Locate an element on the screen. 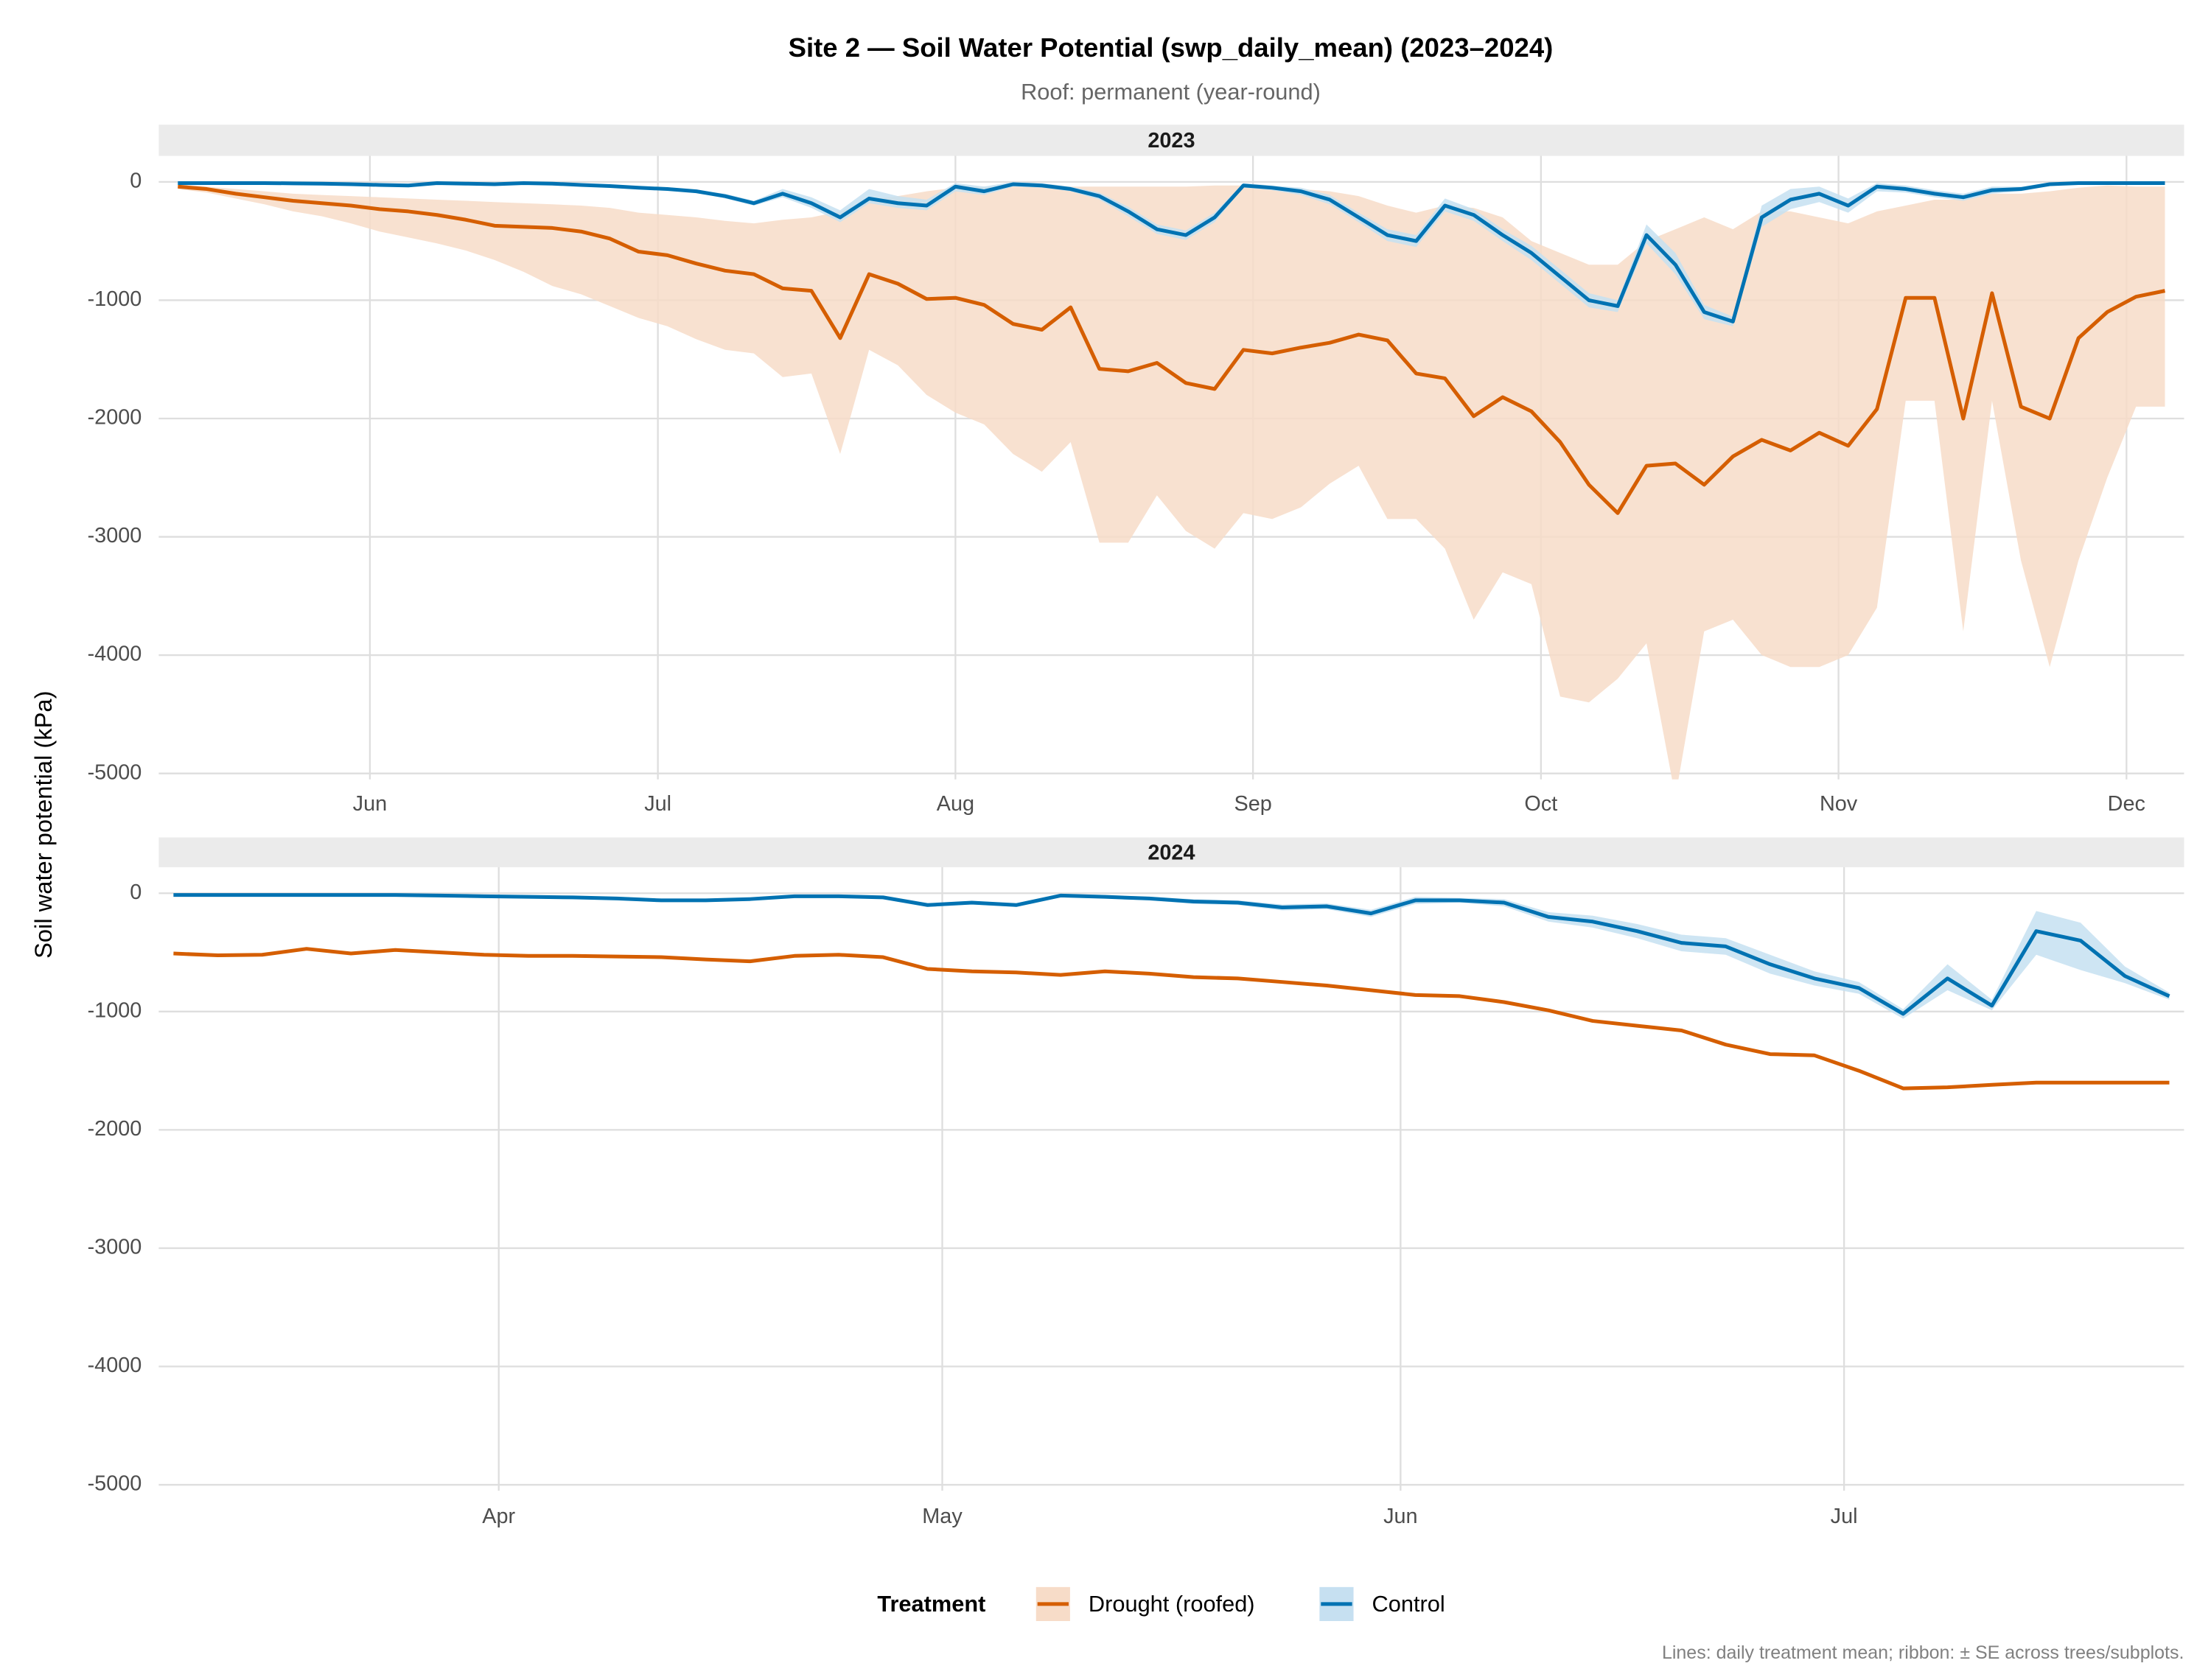  x-tick-label: Dec is located at coordinates (2126, 804).